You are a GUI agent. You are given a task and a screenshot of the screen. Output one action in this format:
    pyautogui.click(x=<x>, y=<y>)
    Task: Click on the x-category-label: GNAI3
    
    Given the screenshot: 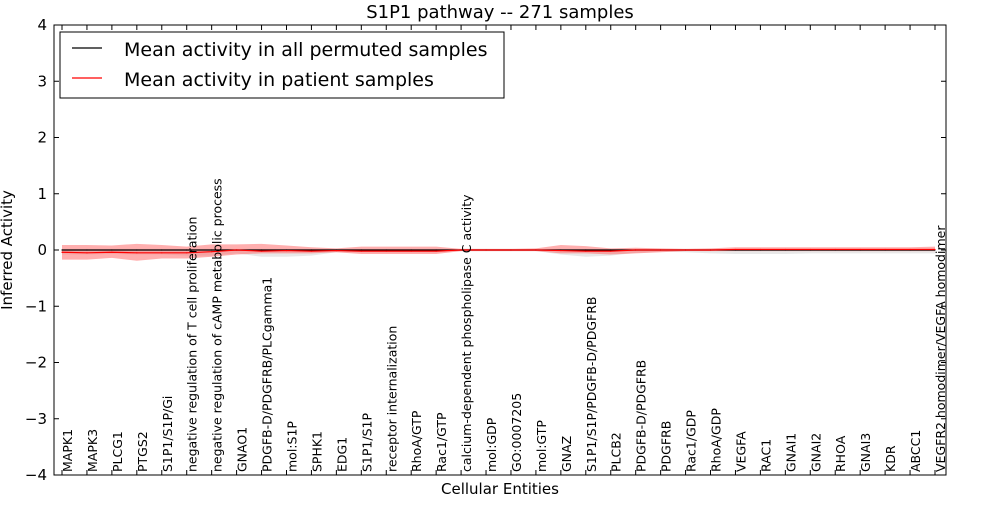 What is the action you would take?
    pyautogui.click(x=865, y=452)
    